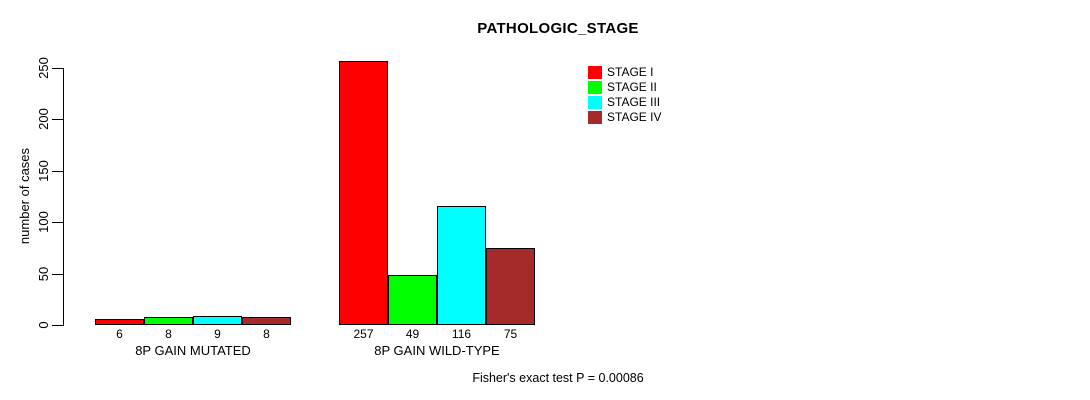 This screenshot has height=400, width=1090. I want to click on y-axis-tick-label: 250, so click(43, 68).